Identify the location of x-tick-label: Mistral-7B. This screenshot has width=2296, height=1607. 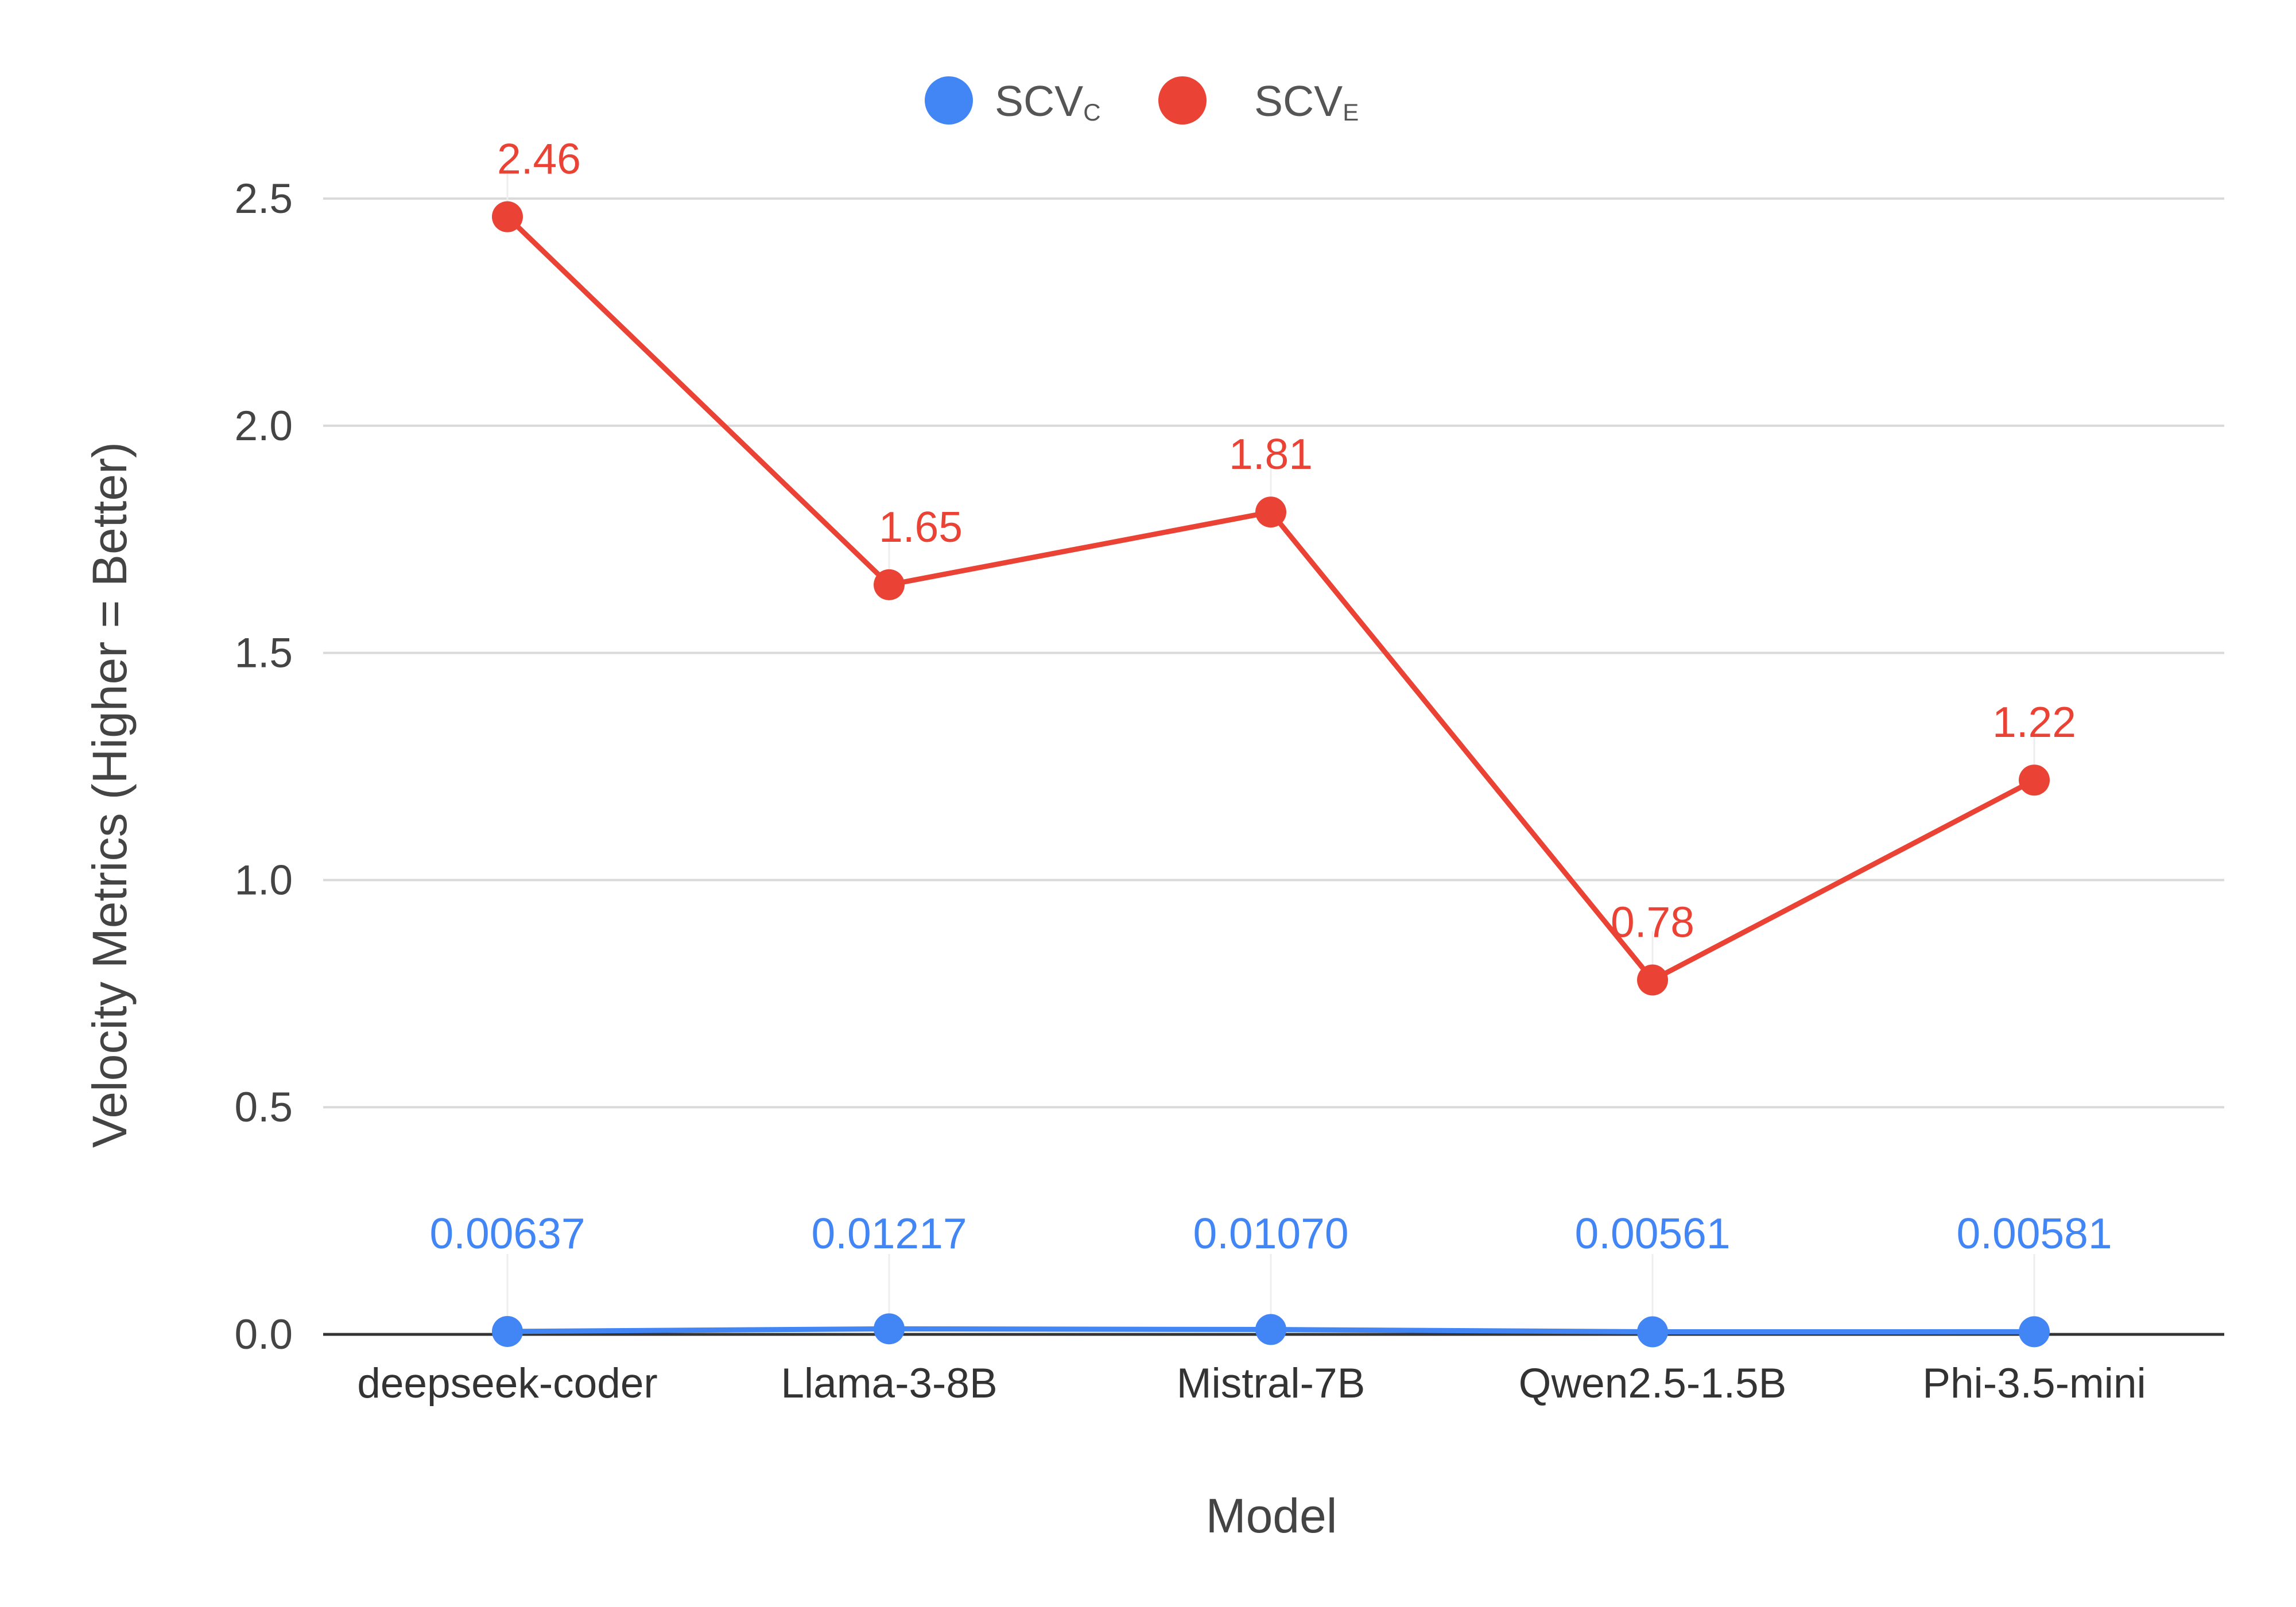
(1271, 1384).